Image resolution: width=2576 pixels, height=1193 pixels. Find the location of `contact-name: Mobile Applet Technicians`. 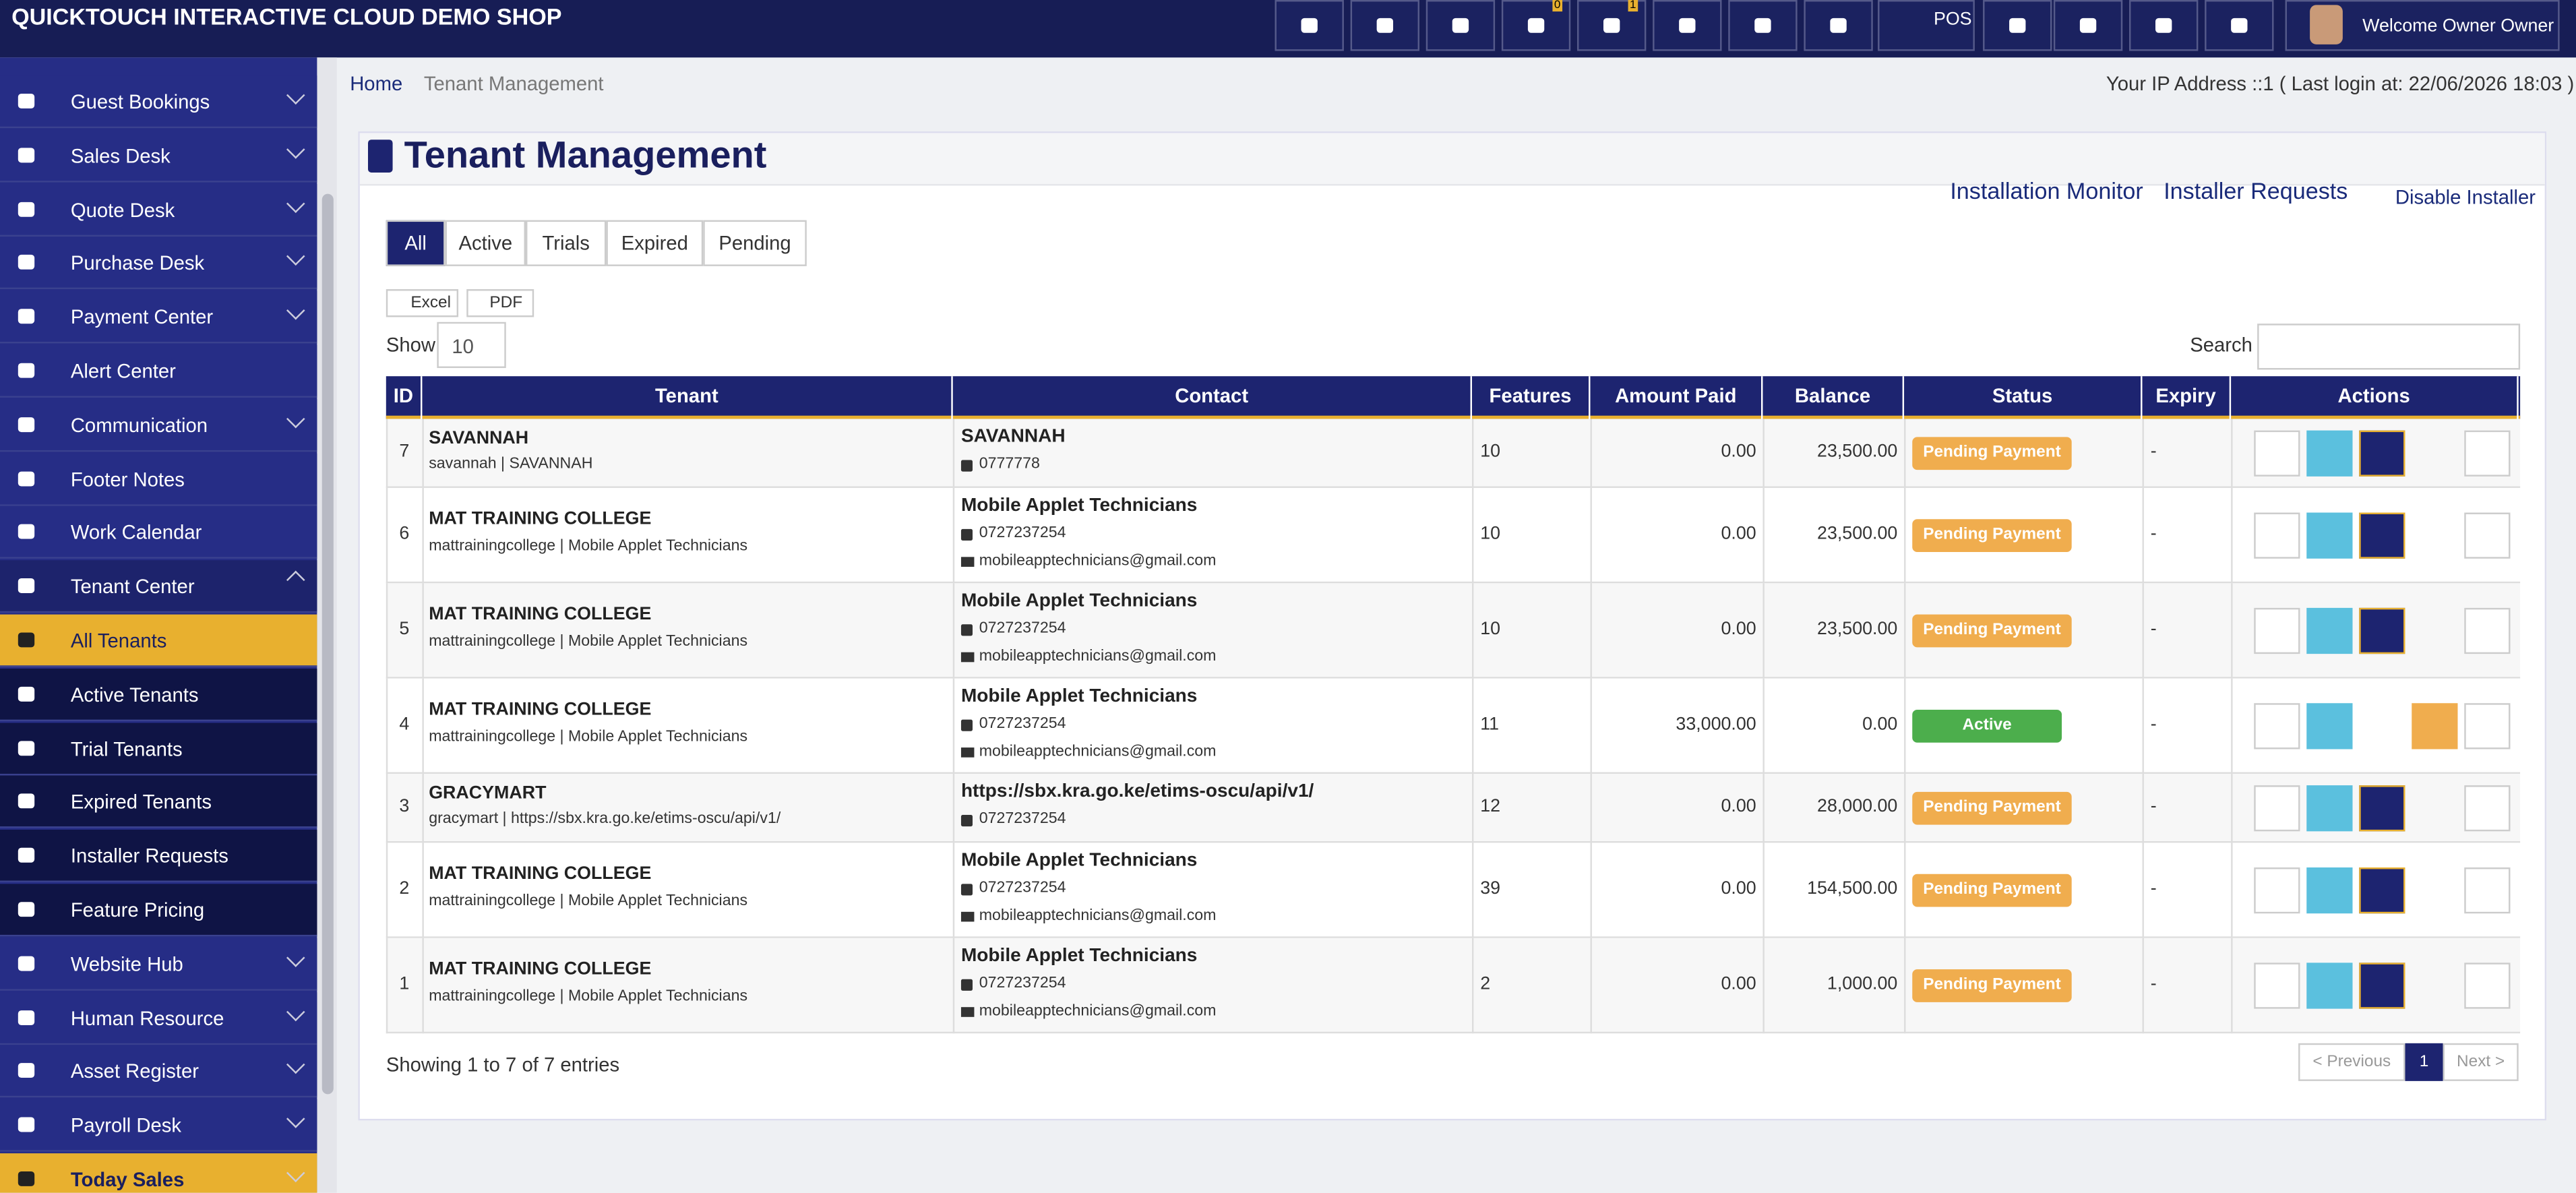

contact-name: Mobile Applet Technicians is located at coordinates (1079, 696).